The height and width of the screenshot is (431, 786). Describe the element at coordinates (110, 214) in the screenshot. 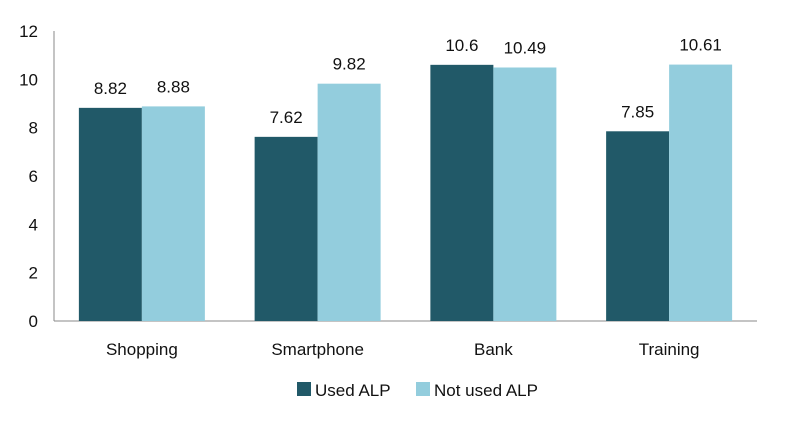

I see `bar-used-alp-shopping` at that location.